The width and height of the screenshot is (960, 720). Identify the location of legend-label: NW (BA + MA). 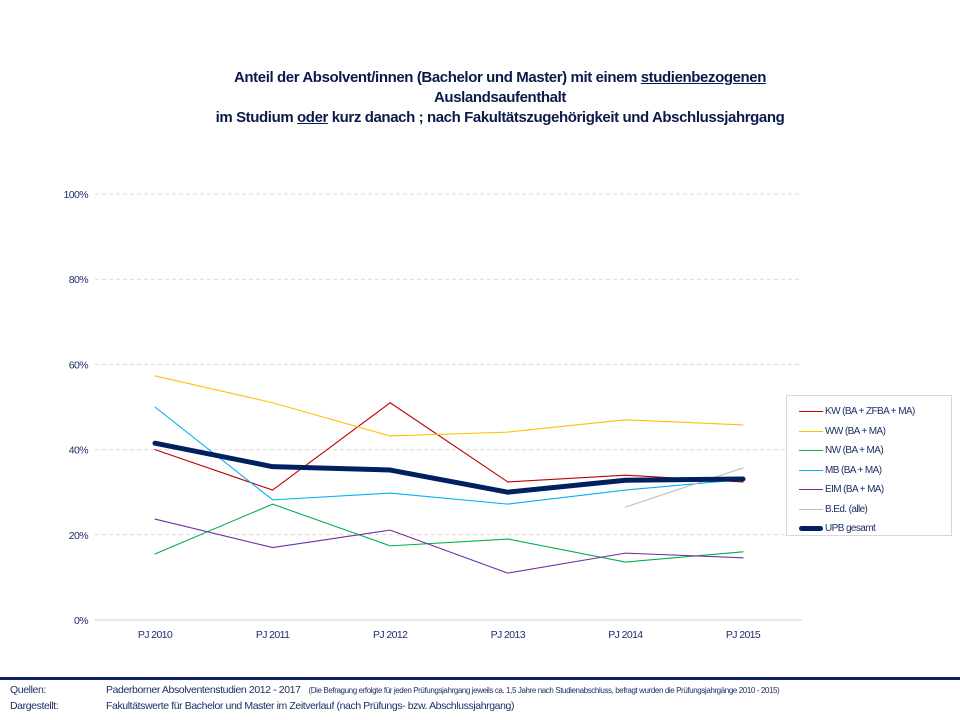
(854, 451).